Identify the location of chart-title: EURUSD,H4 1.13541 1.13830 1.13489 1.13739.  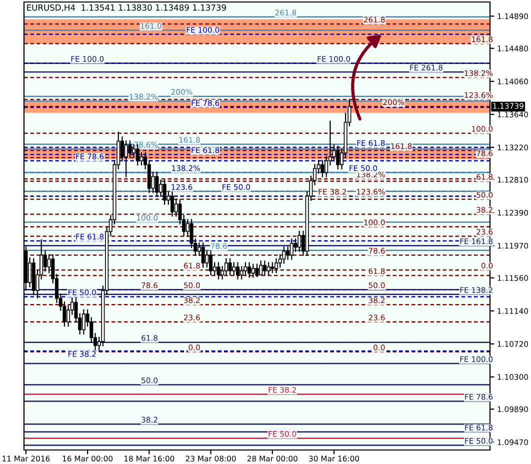
(126, 8).